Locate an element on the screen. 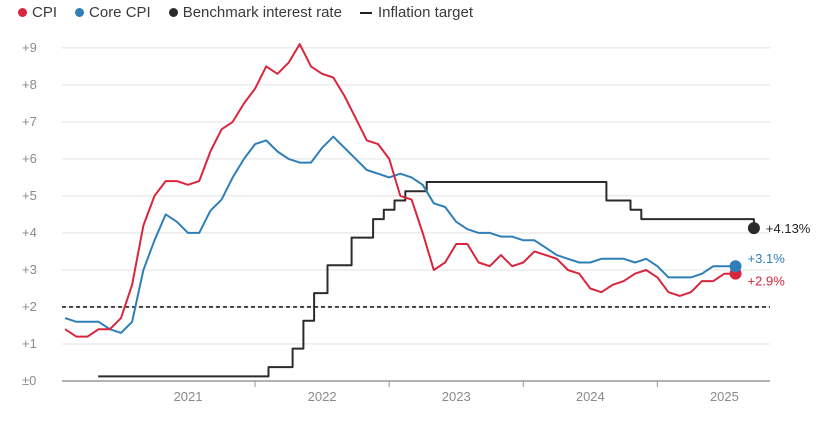 Image resolution: width=831 pixels, height=428 pixels. core-cpi-legend-dot-icon is located at coordinates (80, 12).